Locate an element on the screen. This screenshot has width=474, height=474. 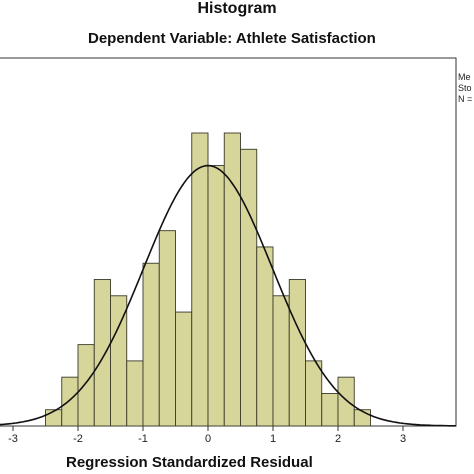
chart-title: Histogram is located at coordinates (237, 8).